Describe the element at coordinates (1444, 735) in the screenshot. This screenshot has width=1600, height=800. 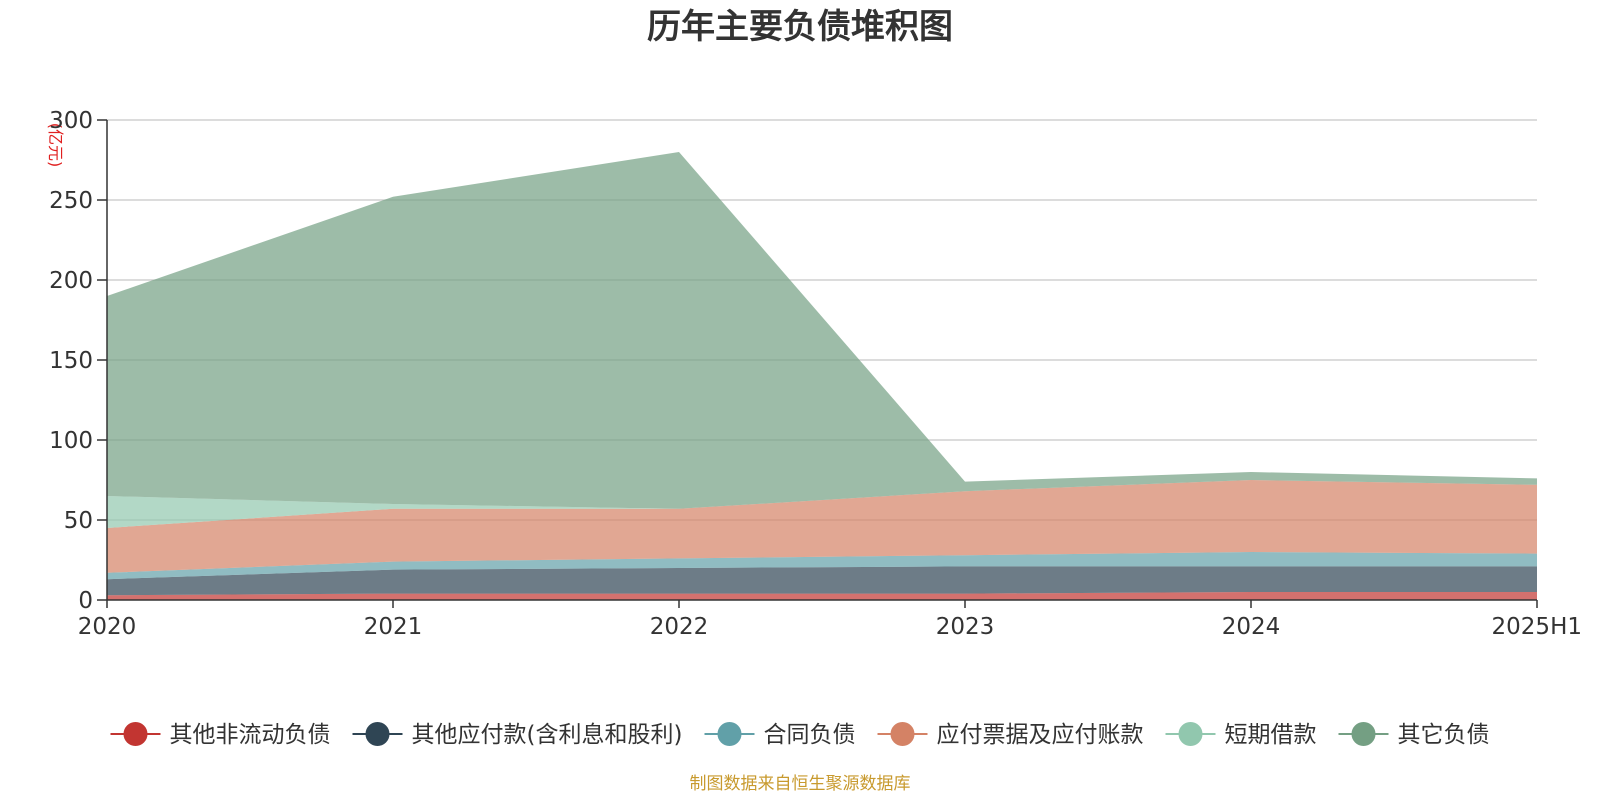
I see `legend-label: 其它负债` at that location.